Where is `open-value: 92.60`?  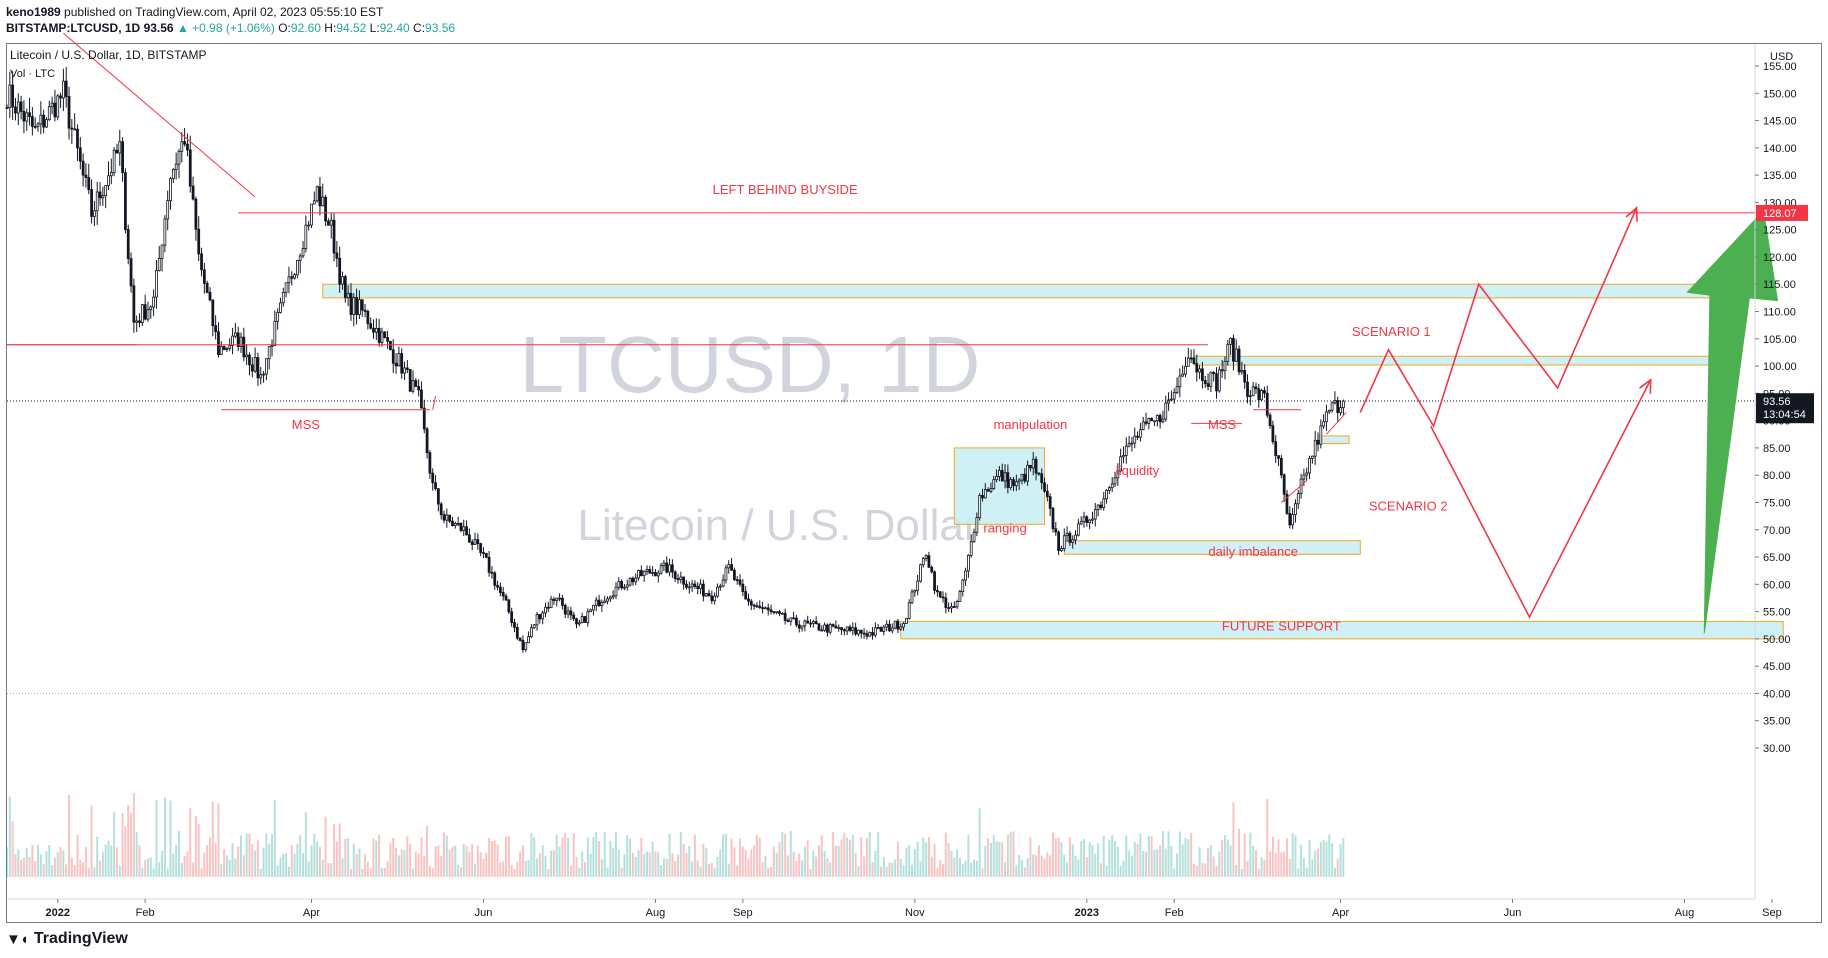
open-value: 92.60 is located at coordinates (305, 28).